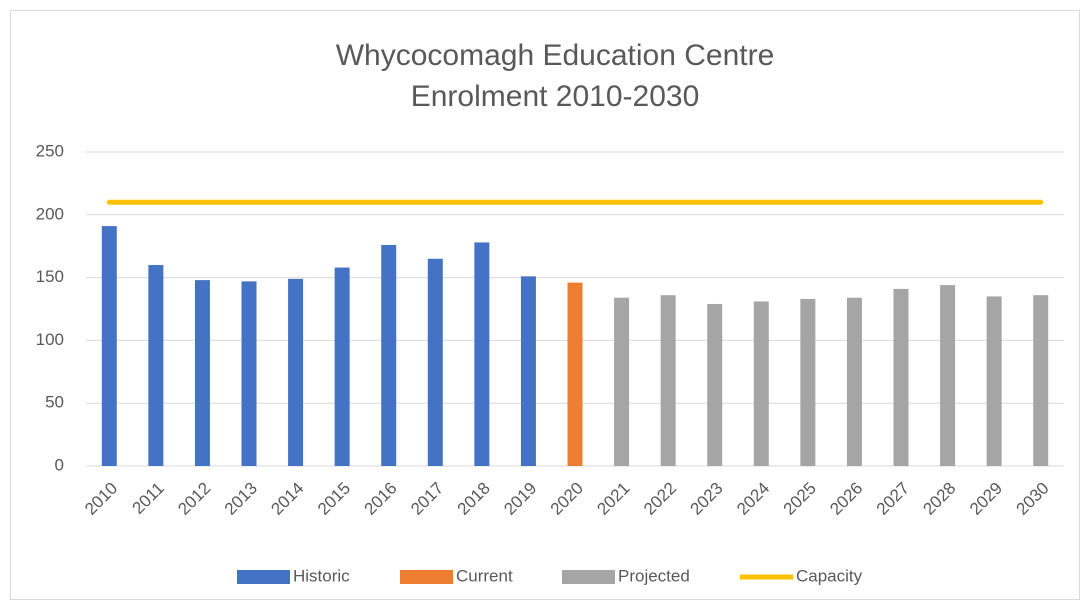 This screenshot has height=608, width=1091. What do you see at coordinates (54, 402) in the screenshot?
I see `y-tick-label: 50` at bounding box center [54, 402].